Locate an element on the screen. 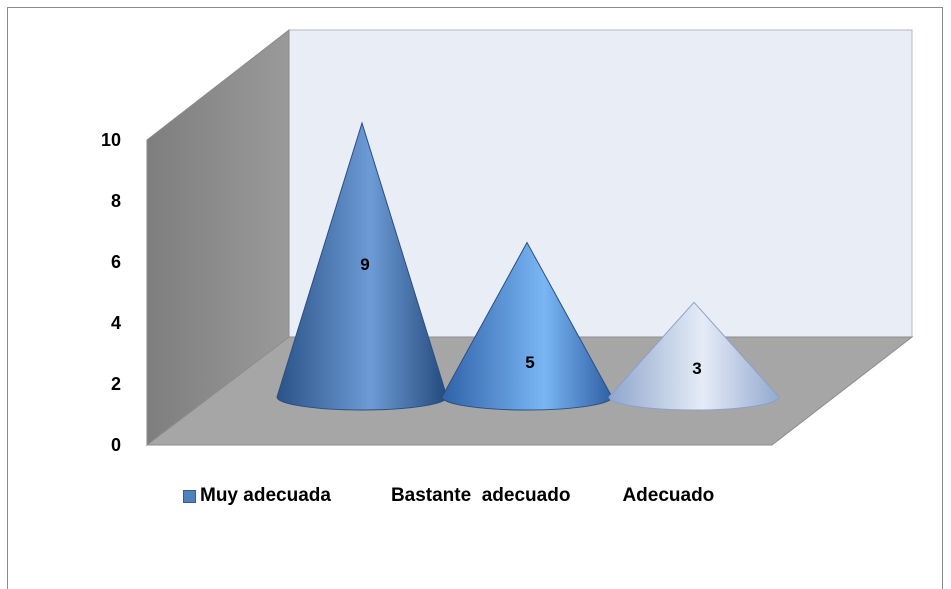 The width and height of the screenshot is (951, 589). data-label: 9 is located at coordinates (364, 264).